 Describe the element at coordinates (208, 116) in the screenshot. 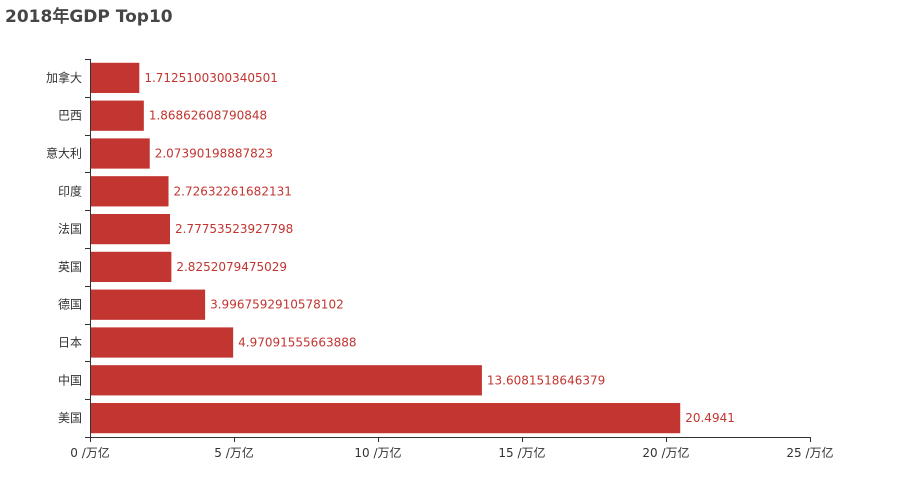

I see `bar-value-label: 1.86862608790848` at that location.